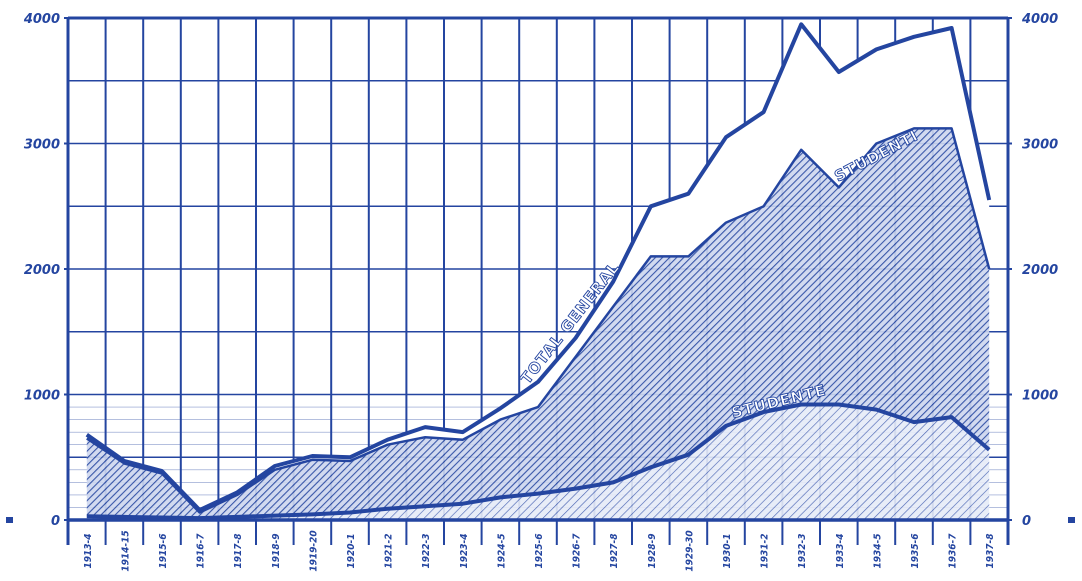  I want to click on y-axis-right: 0 1000 2000 3000 4000, so click(1033, 270).